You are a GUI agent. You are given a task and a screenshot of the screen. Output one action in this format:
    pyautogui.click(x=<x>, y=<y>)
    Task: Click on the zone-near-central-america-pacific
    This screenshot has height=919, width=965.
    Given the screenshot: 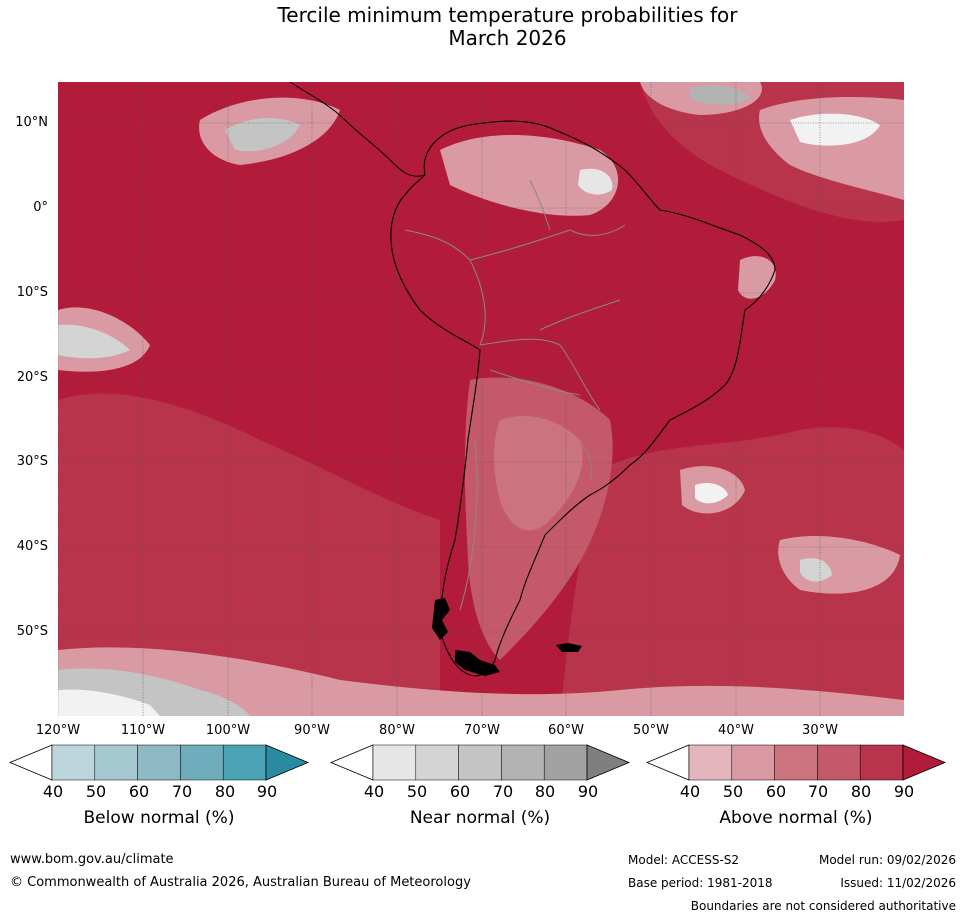 What is the action you would take?
    pyautogui.click(x=262, y=135)
    